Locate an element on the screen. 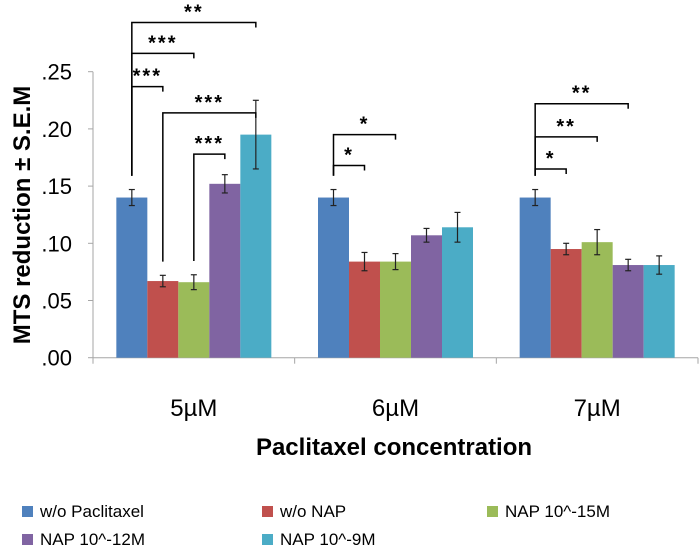 The image size is (700, 554). legend-item: NAP 10^-15M is located at coordinates (548, 511).